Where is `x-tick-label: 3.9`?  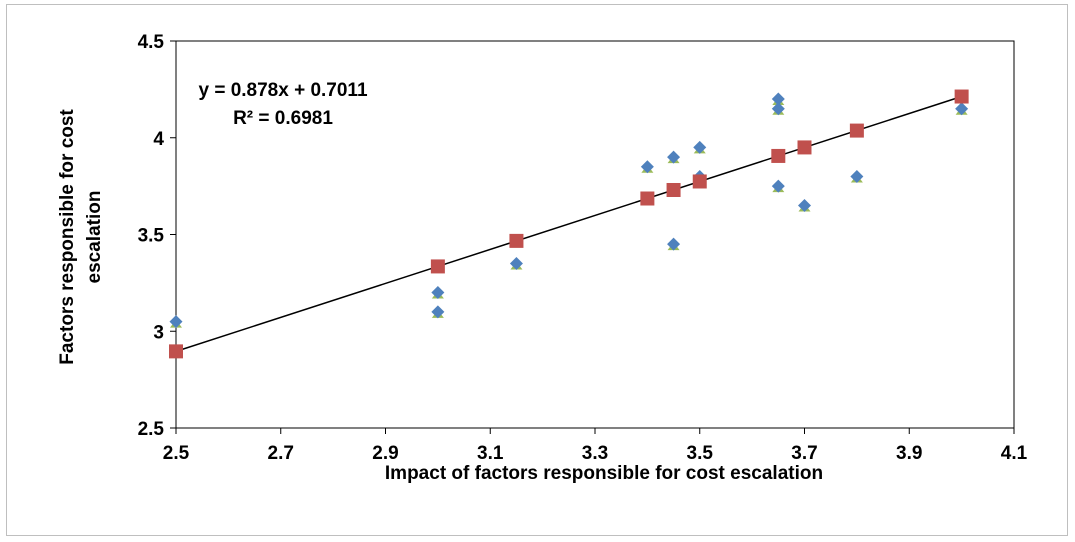 x-tick-label: 3.9 is located at coordinates (909, 453).